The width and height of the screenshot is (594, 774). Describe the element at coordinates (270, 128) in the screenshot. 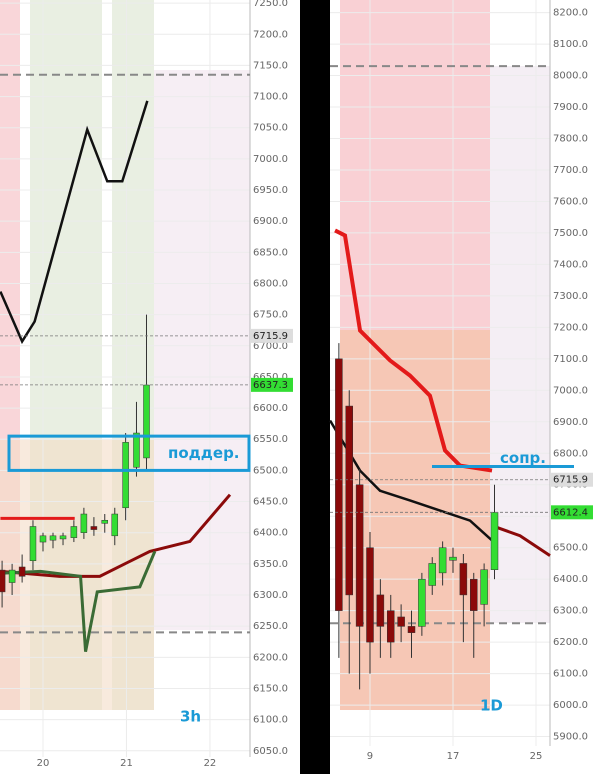

I see `y-tick-label: 7050.0` at that location.